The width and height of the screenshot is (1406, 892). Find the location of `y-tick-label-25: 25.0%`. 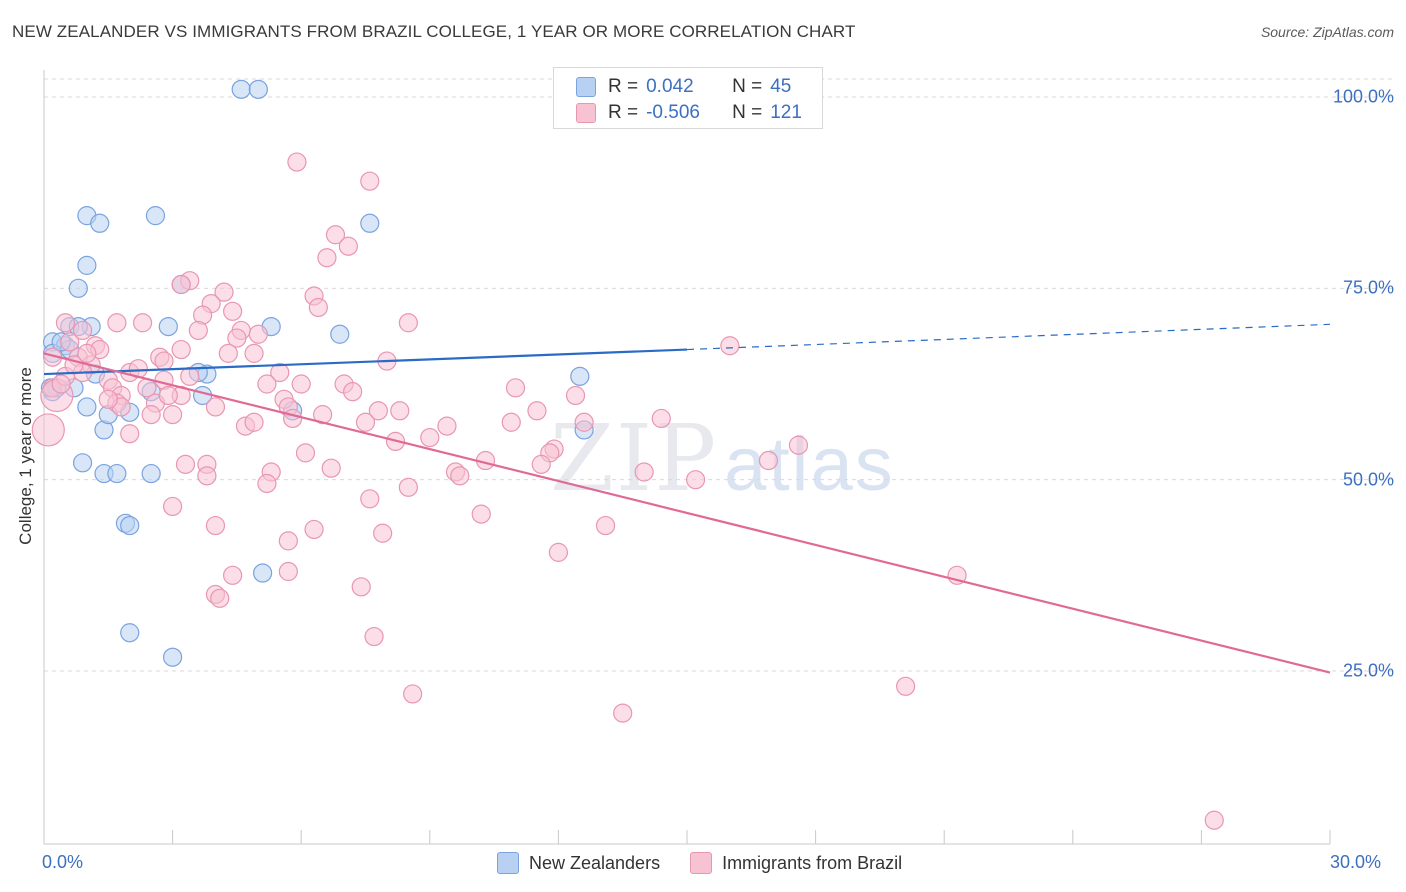

y-tick-label-25: 25.0% is located at coordinates (1368, 670).